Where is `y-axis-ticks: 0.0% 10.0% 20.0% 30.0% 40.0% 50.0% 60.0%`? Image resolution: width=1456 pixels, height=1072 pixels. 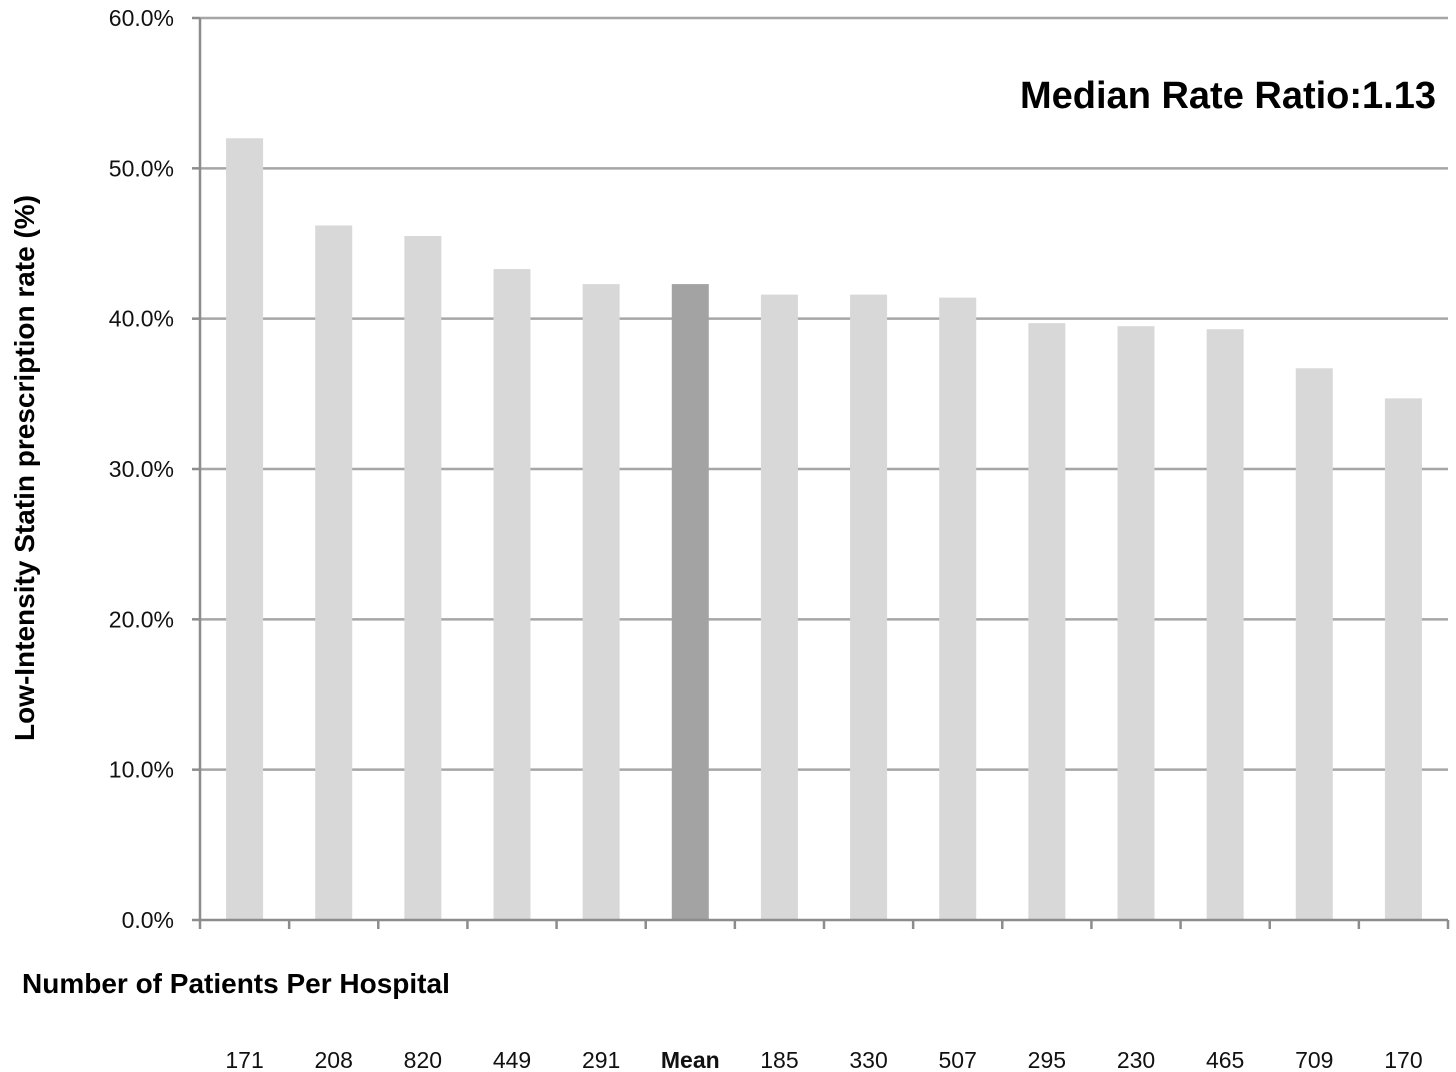 y-axis-ticks: 0.0% 10.0% 20.0% 30.0% 40.0% 50.0% 60.0% is located at coordinates (154, 469).